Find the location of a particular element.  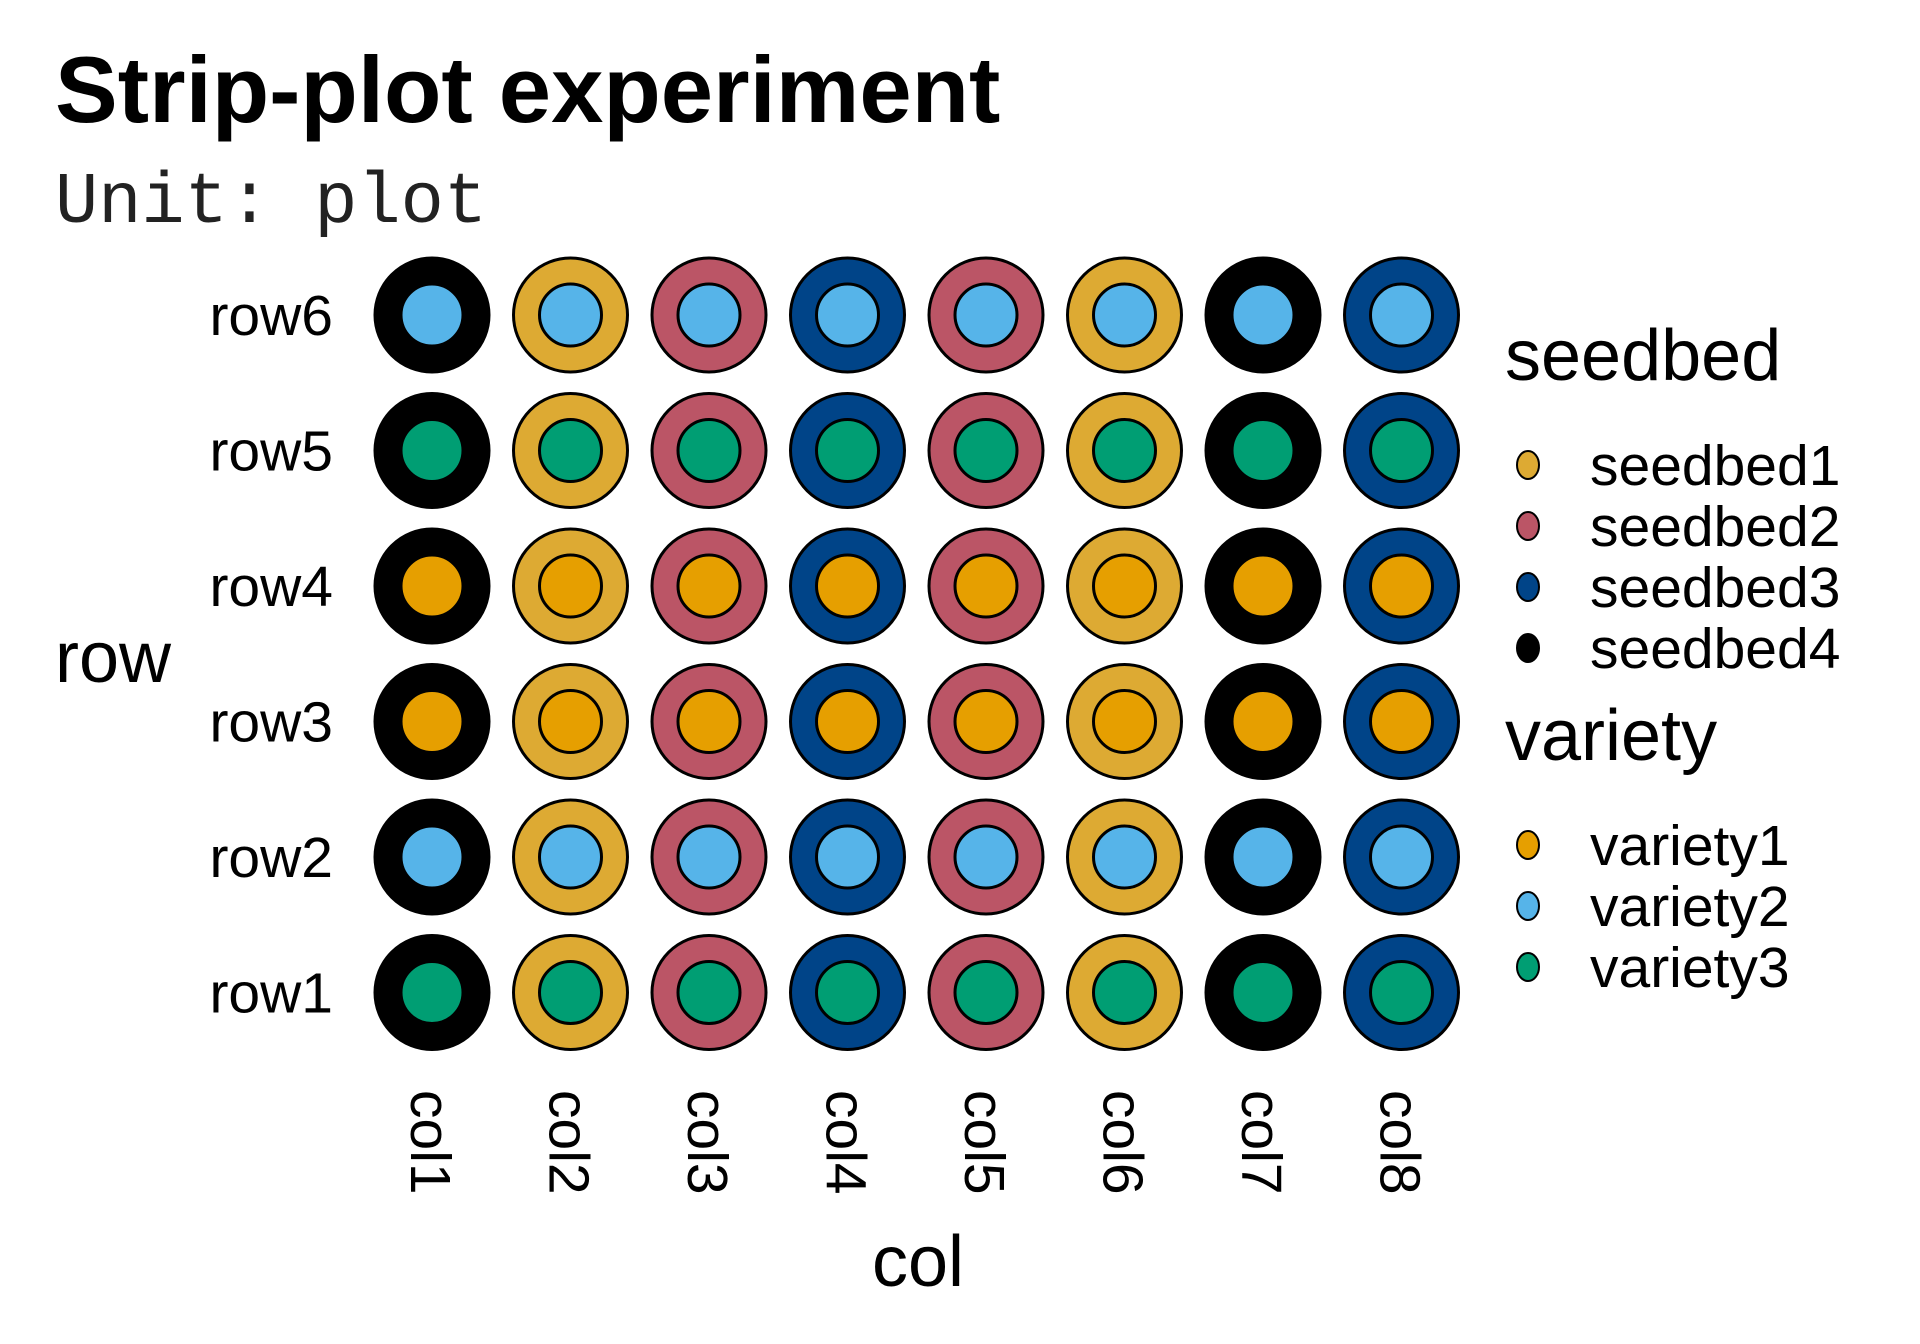

plot-cell-row5-col8 is located at coordinates (1401, 450).